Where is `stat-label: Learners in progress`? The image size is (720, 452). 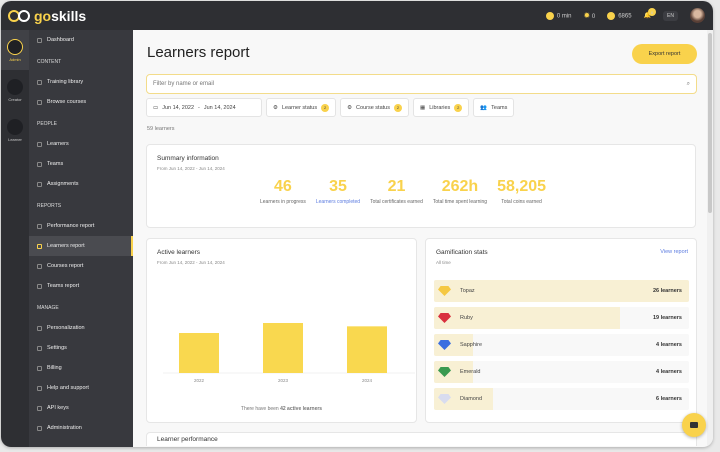 stat-label: Learners in progress is located at coordinates (283, 202).